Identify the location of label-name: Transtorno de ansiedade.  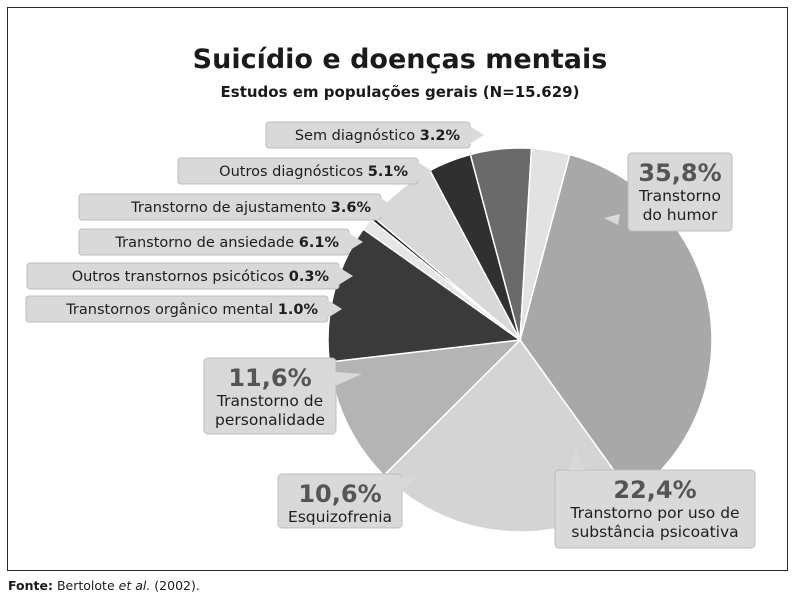
(206, 243).